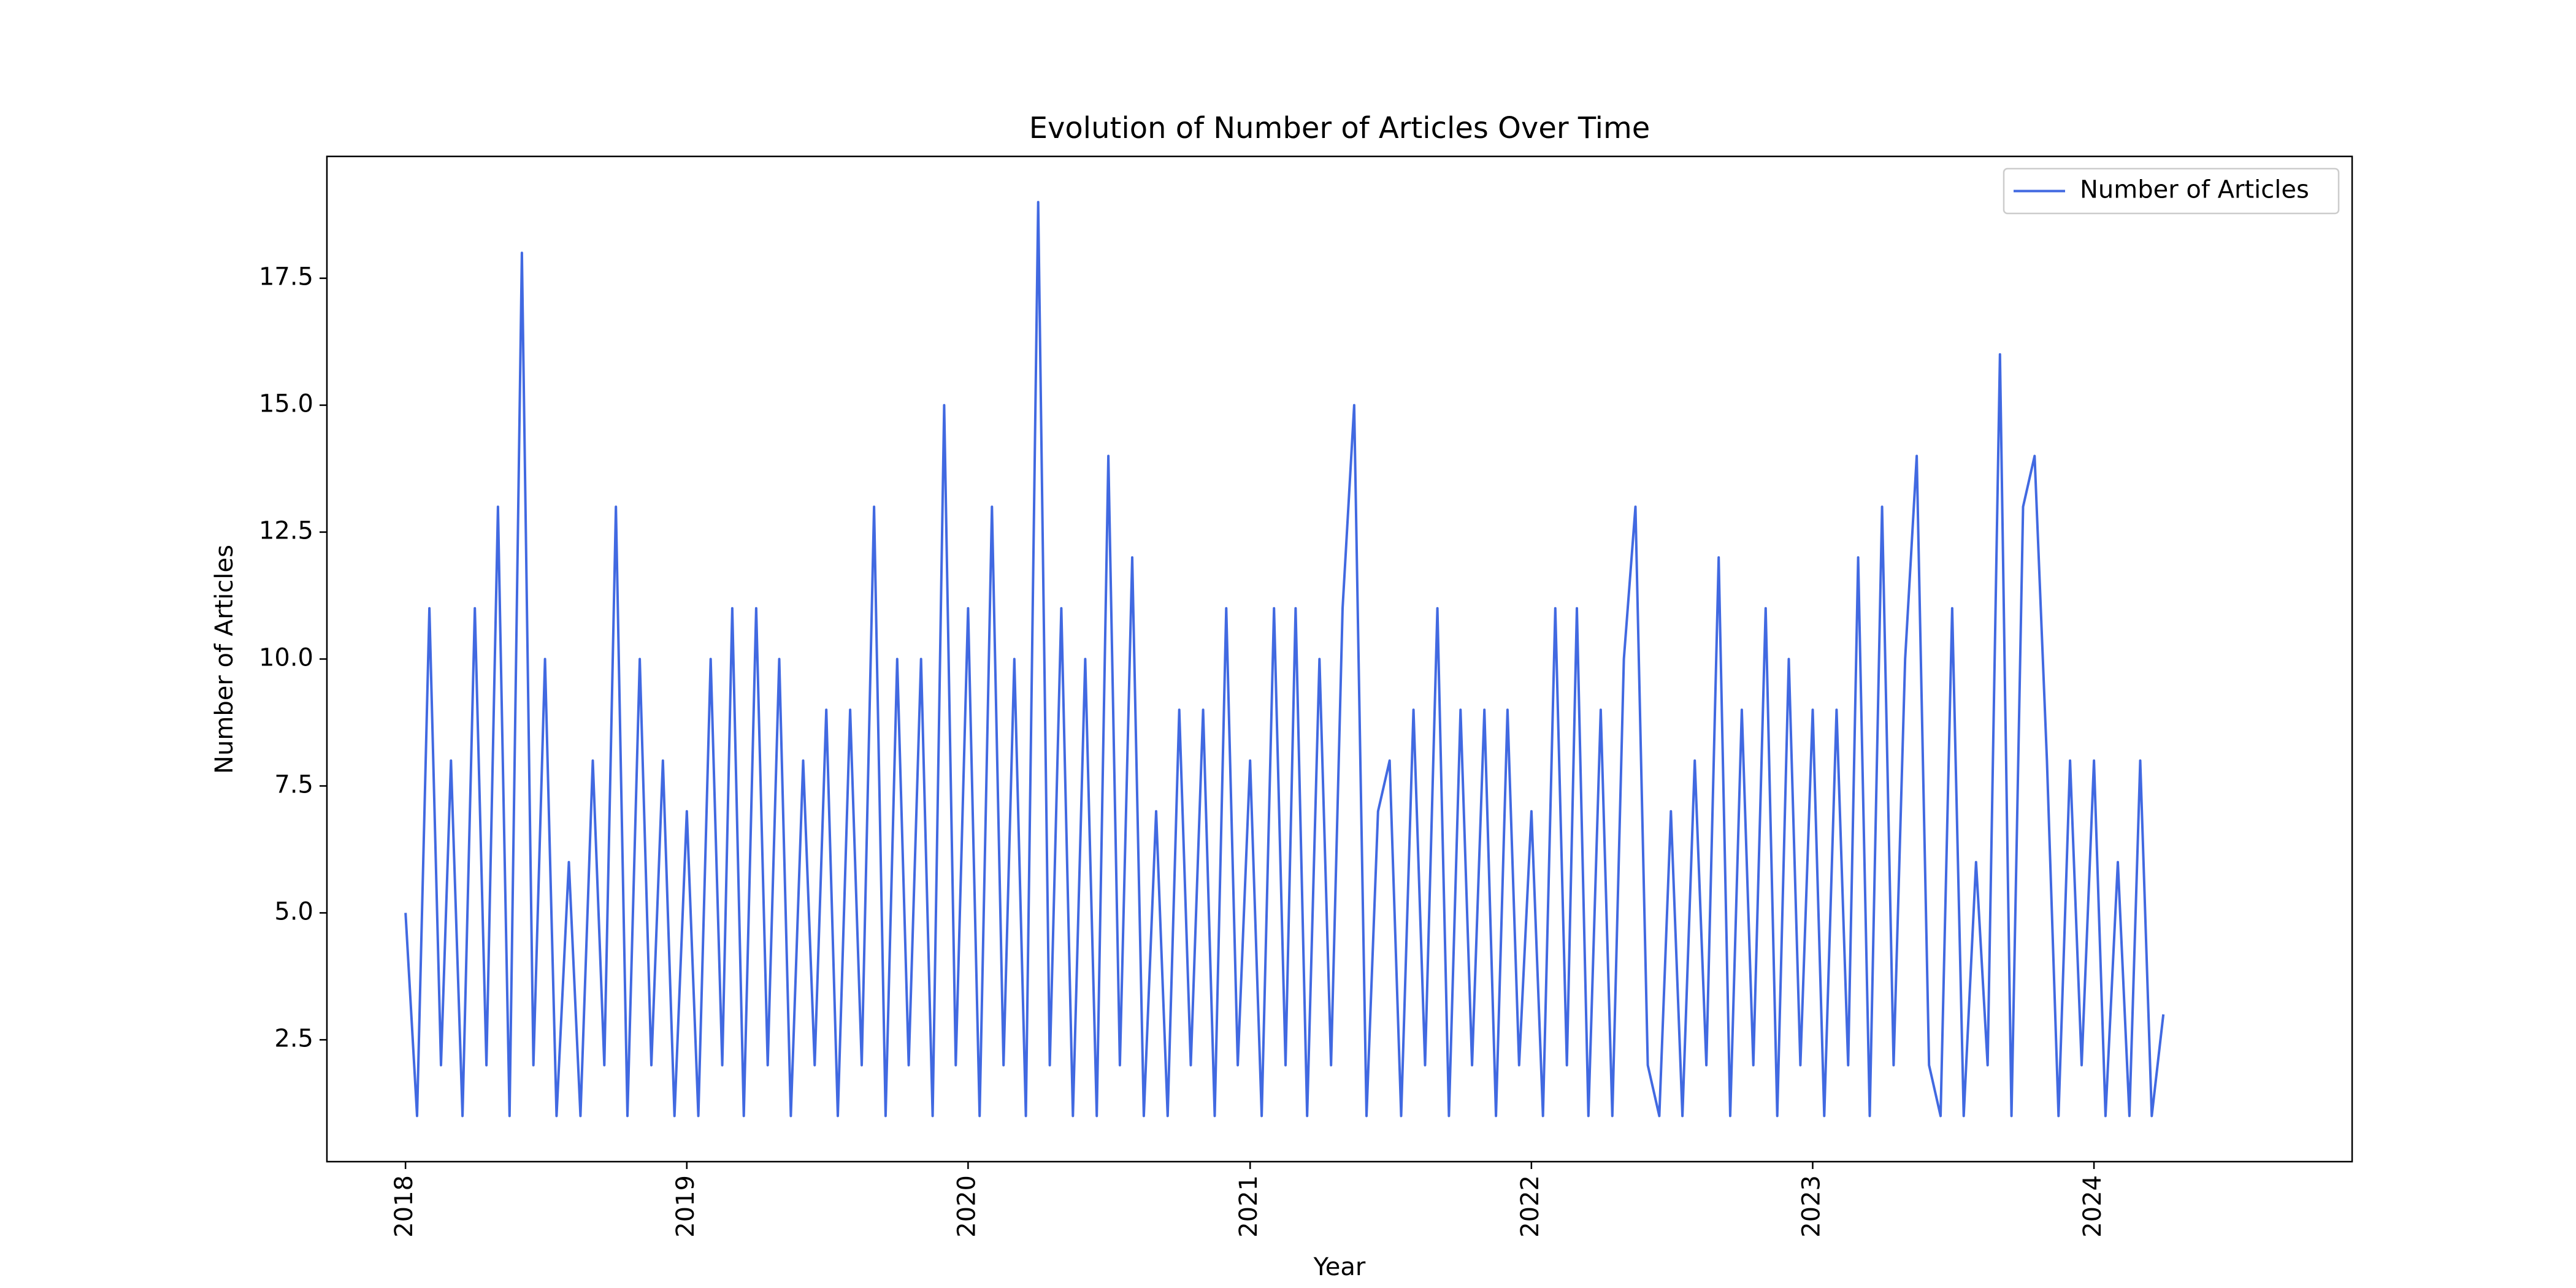 This screenshot has height=1288, width=2576. I want to click on y-axis-label: Number of Articles, so click(224, 659).